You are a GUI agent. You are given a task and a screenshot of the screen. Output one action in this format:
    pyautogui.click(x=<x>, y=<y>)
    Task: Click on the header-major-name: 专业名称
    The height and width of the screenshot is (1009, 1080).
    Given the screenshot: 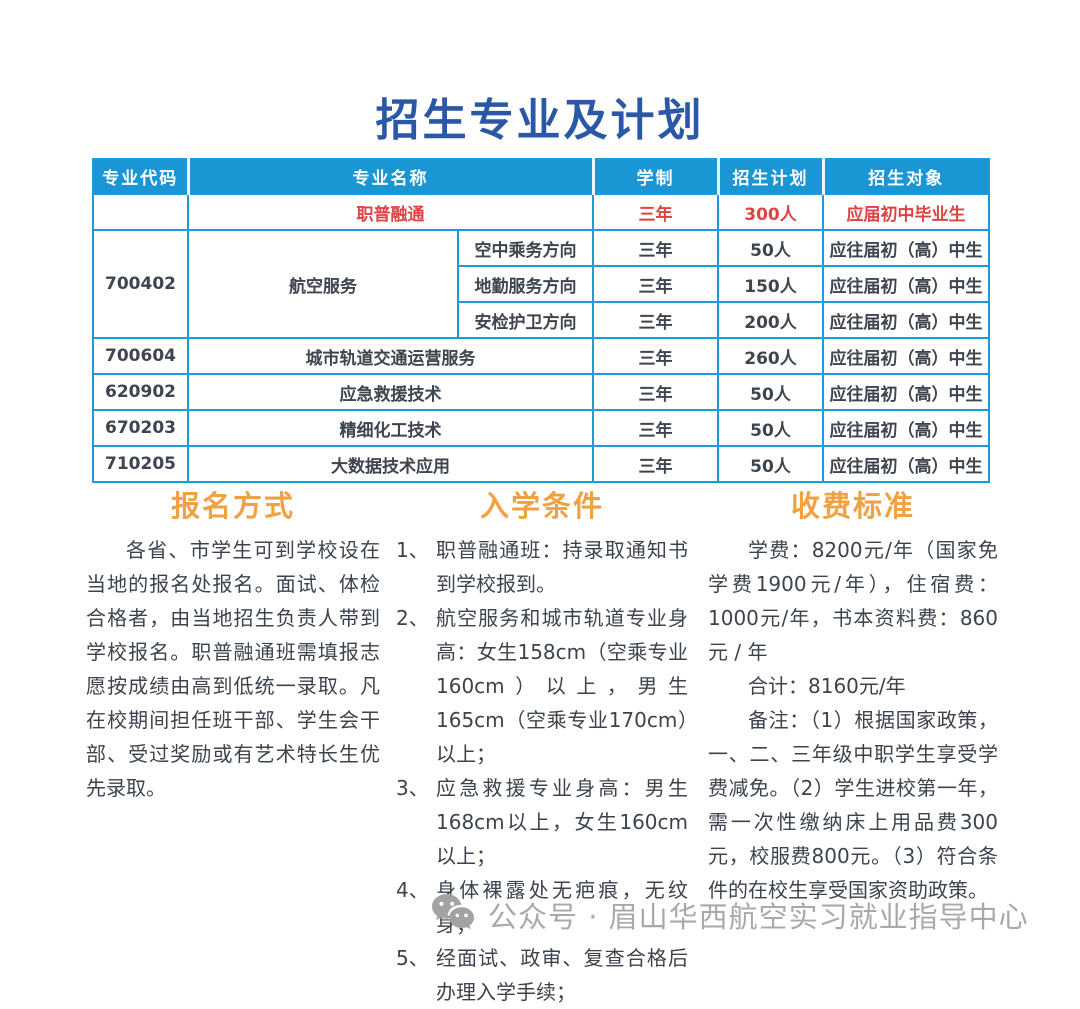 What is the action you would take?
    pyautogui.click(x=390, y=176)
    